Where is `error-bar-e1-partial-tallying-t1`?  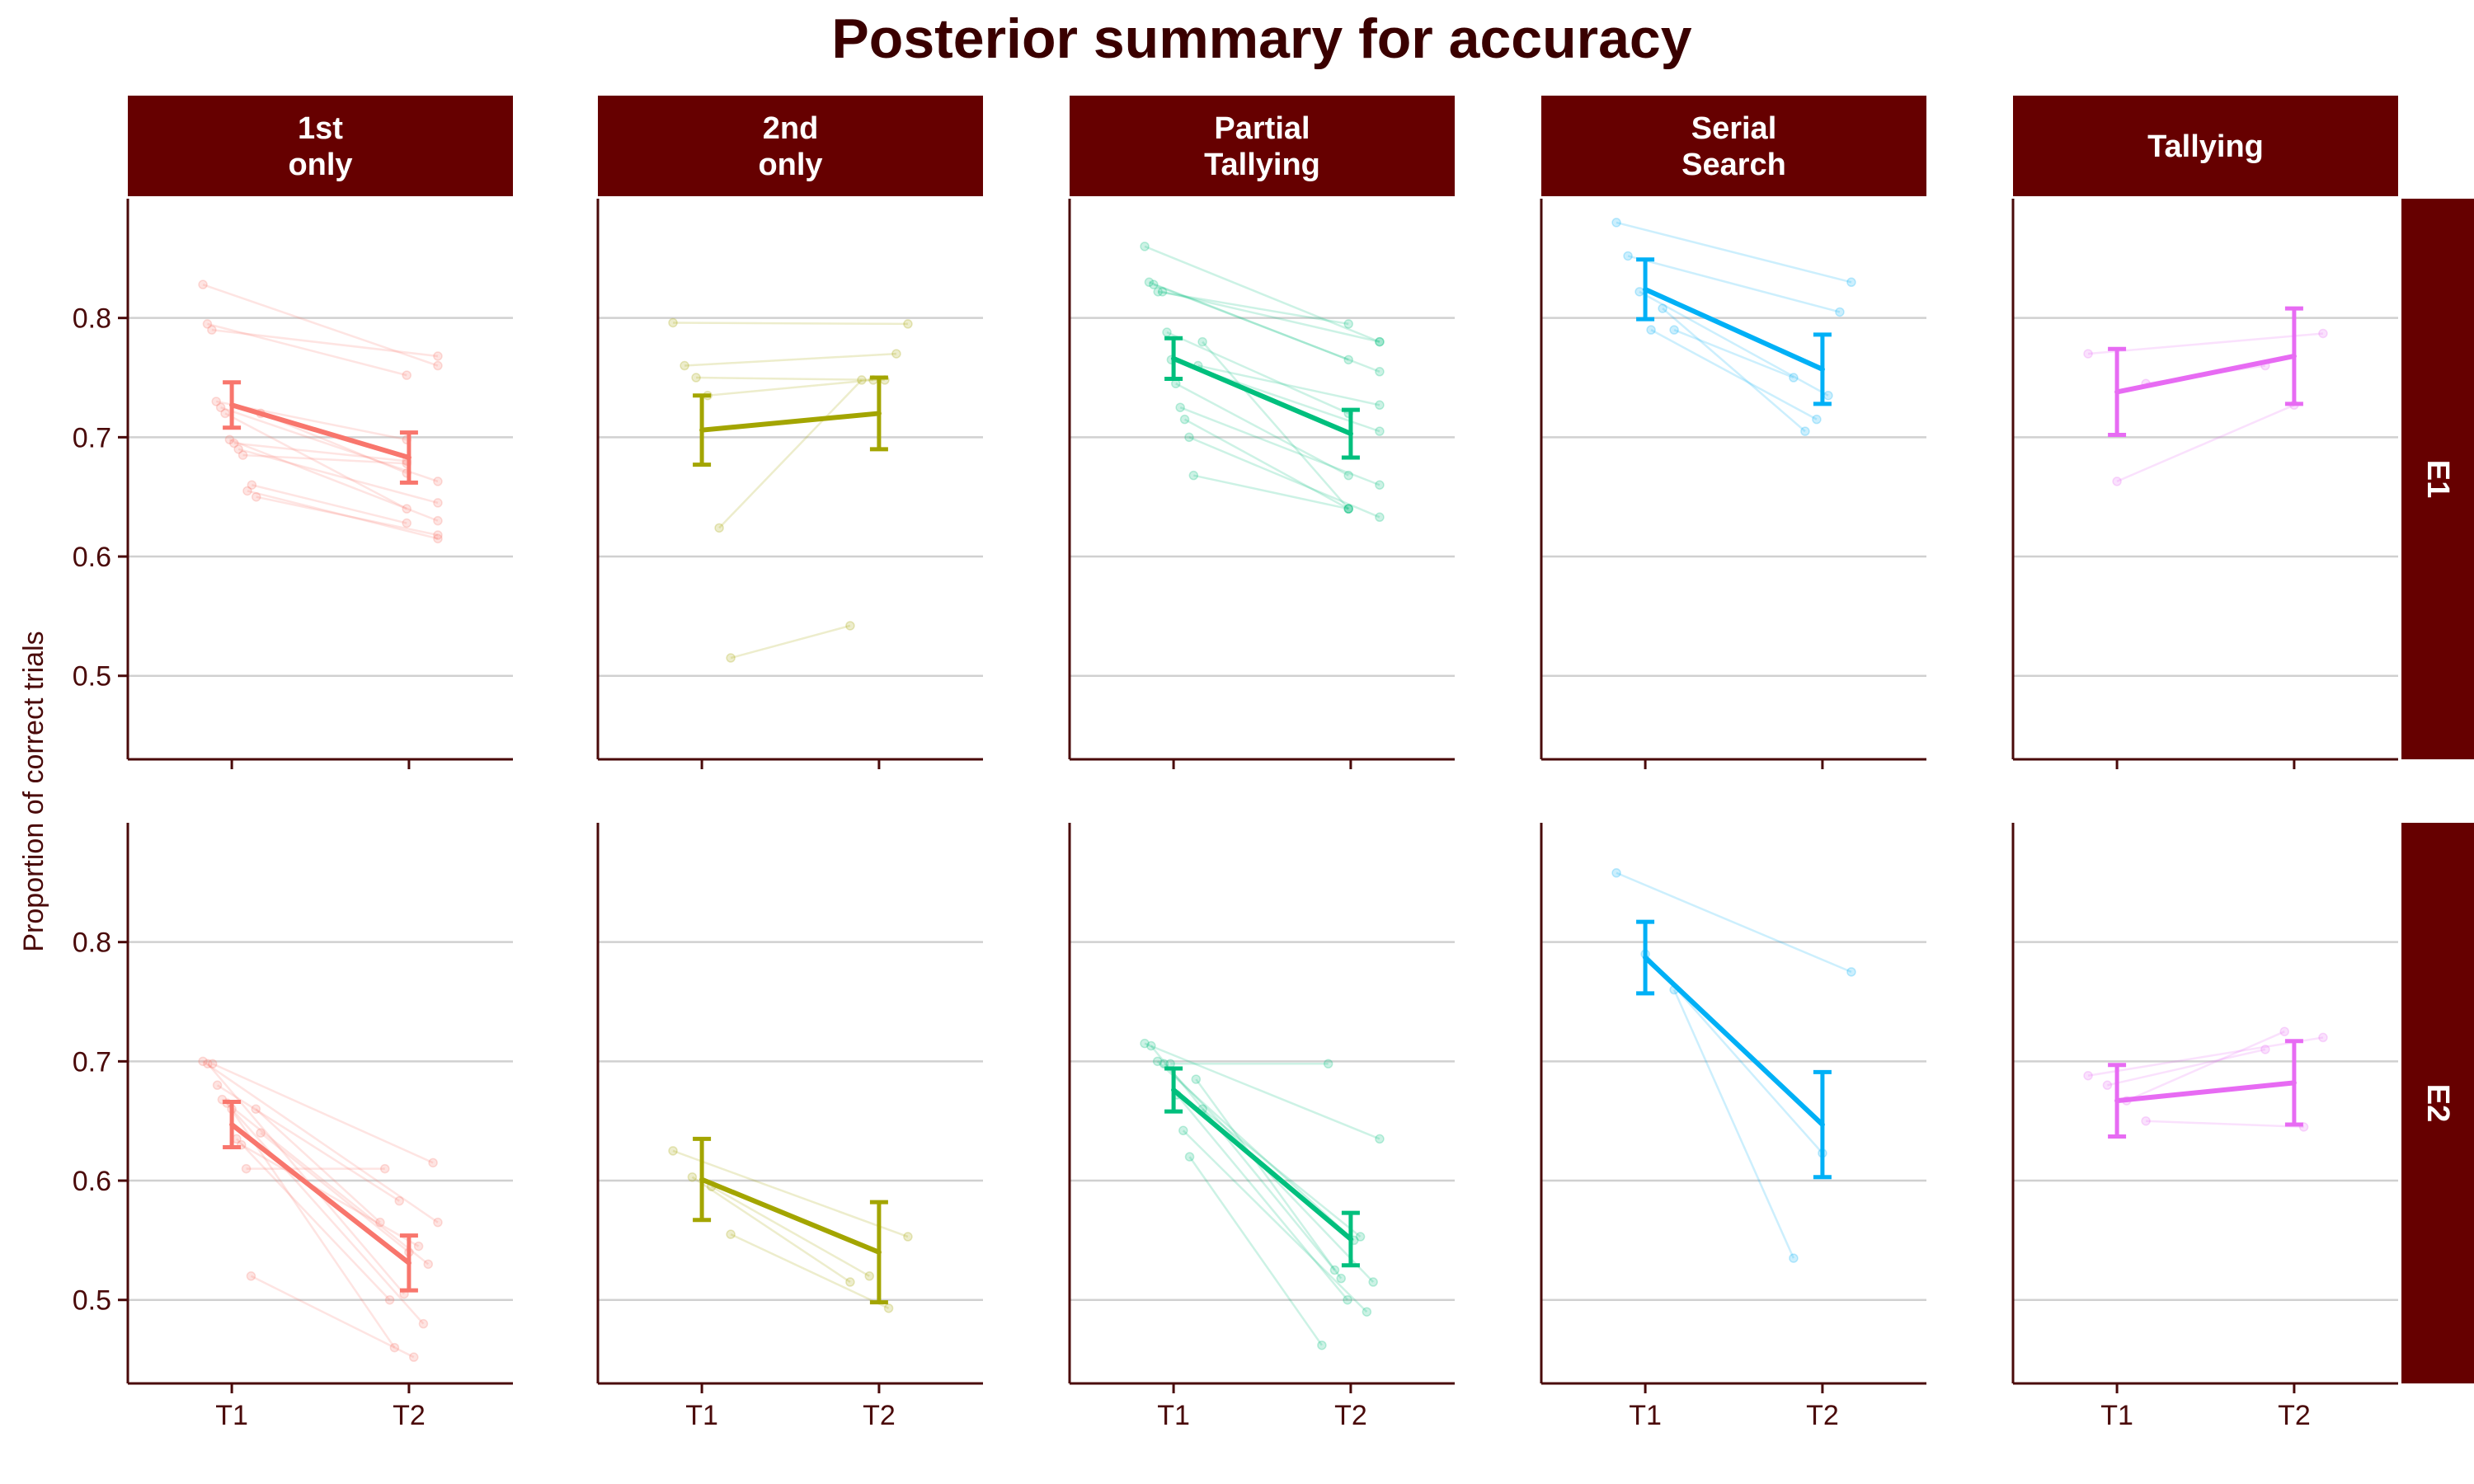 error-bar-e1-partial-tallying-t1 is located at coordinates (1173, 358).